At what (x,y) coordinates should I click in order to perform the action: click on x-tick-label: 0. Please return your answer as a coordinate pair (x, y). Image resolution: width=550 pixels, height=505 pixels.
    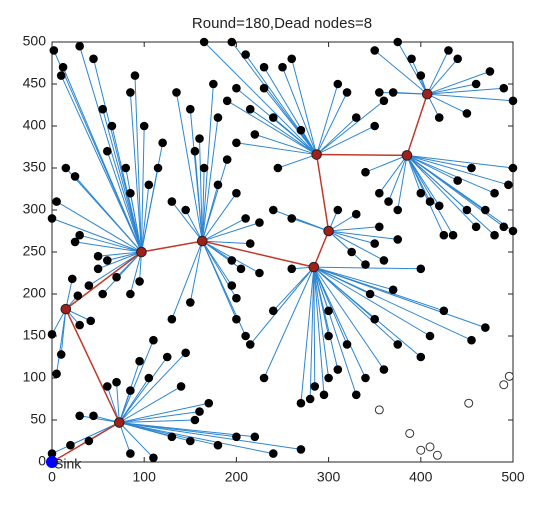
    Looking at the image, I should click on (52, 477).